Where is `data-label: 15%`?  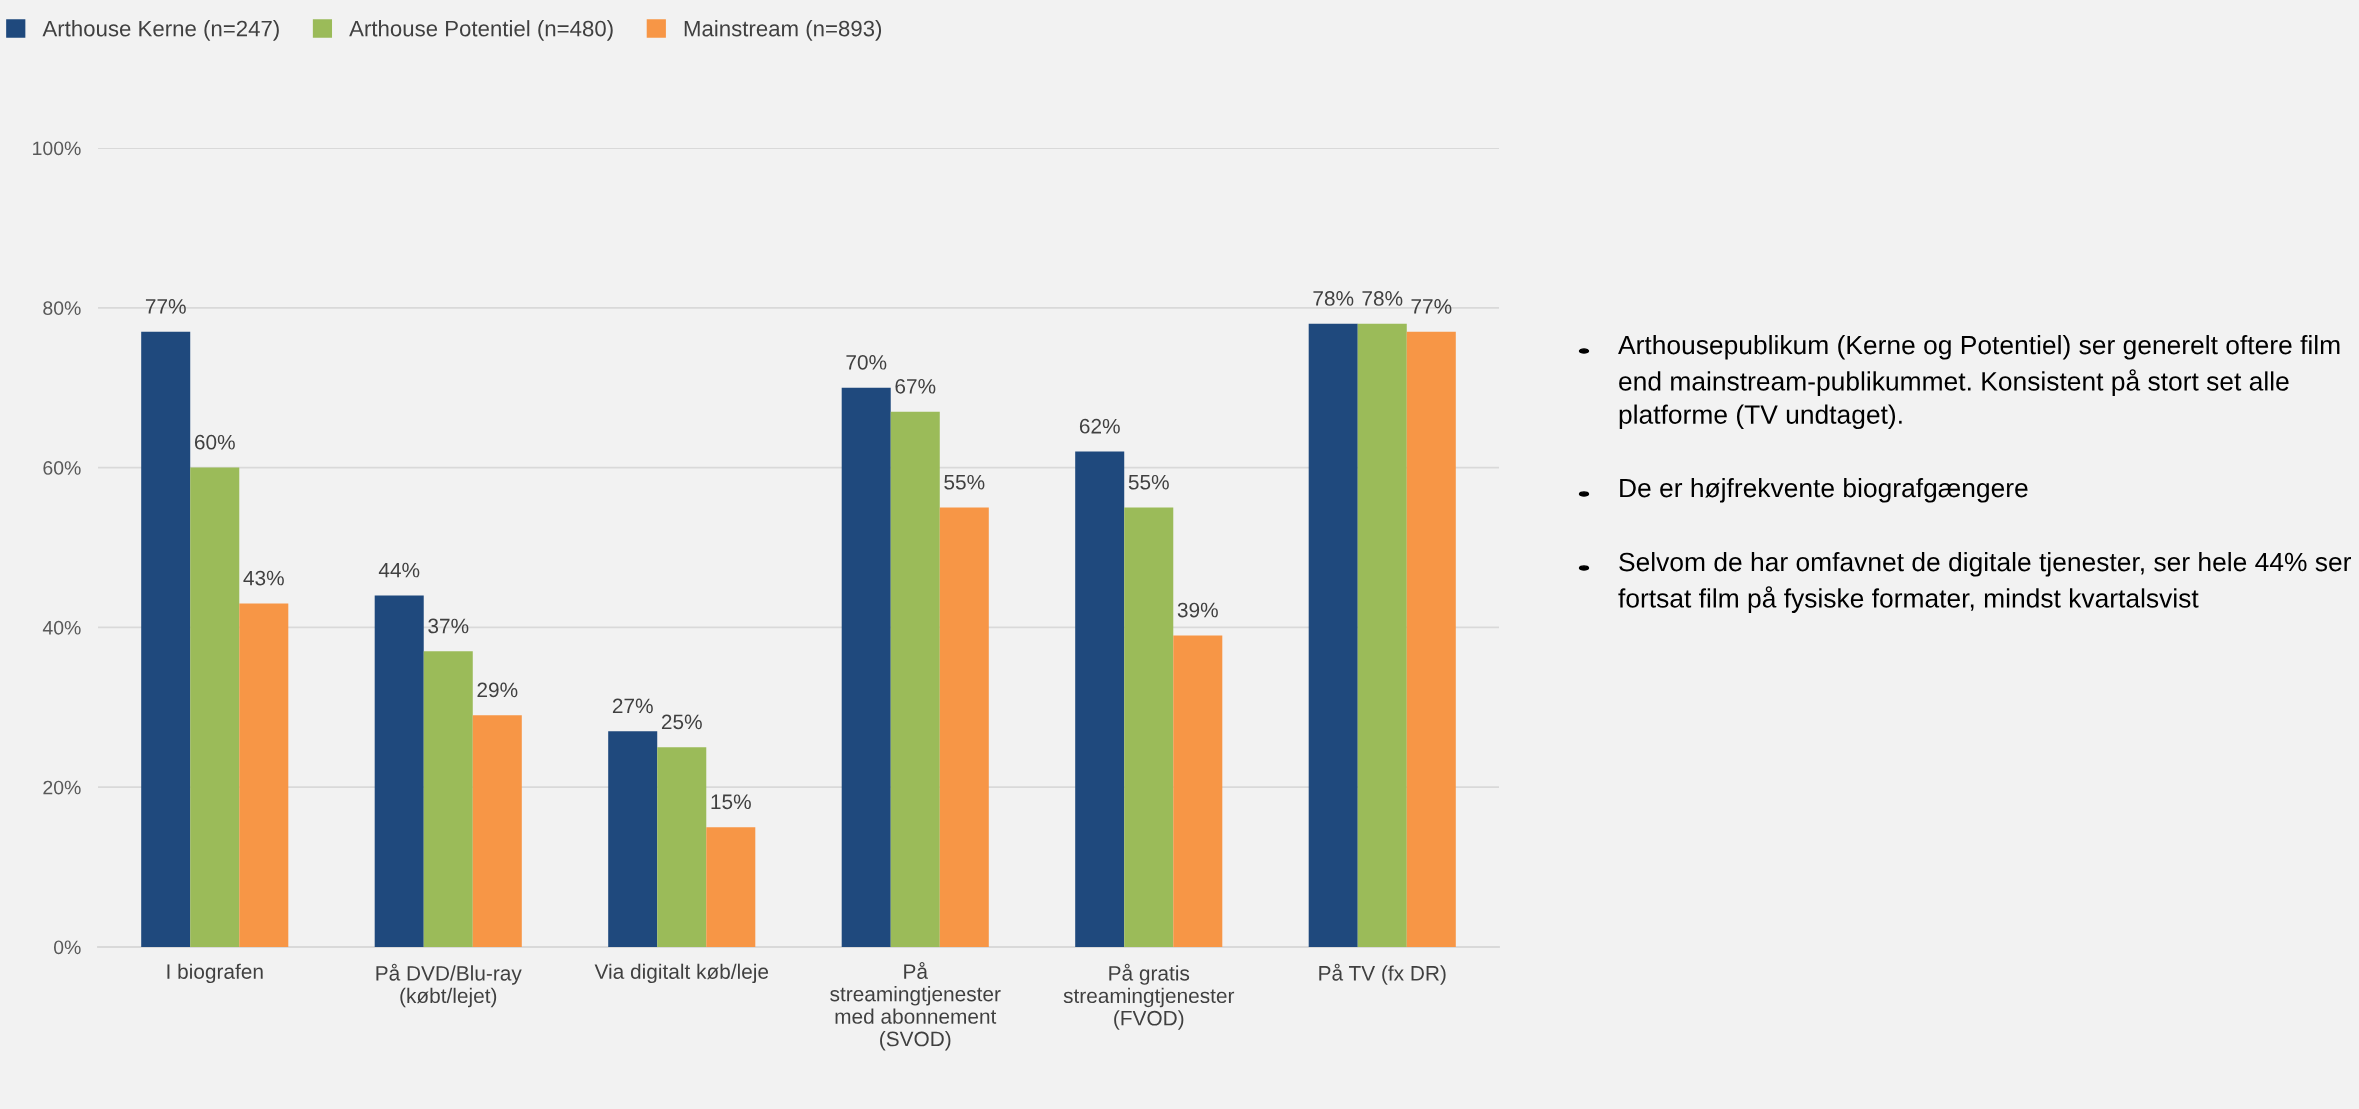
data-label: 15% is located at coordinates (731, 802).